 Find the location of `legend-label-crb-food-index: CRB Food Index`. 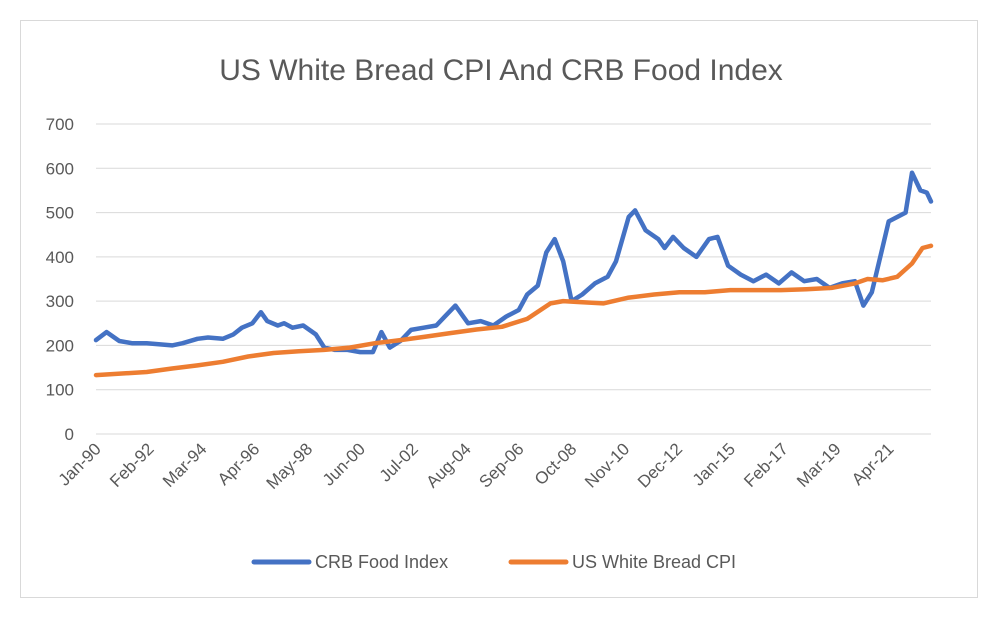

legend-label-crb-food-index: CRB Food Index is located at coordinates (381, 562).